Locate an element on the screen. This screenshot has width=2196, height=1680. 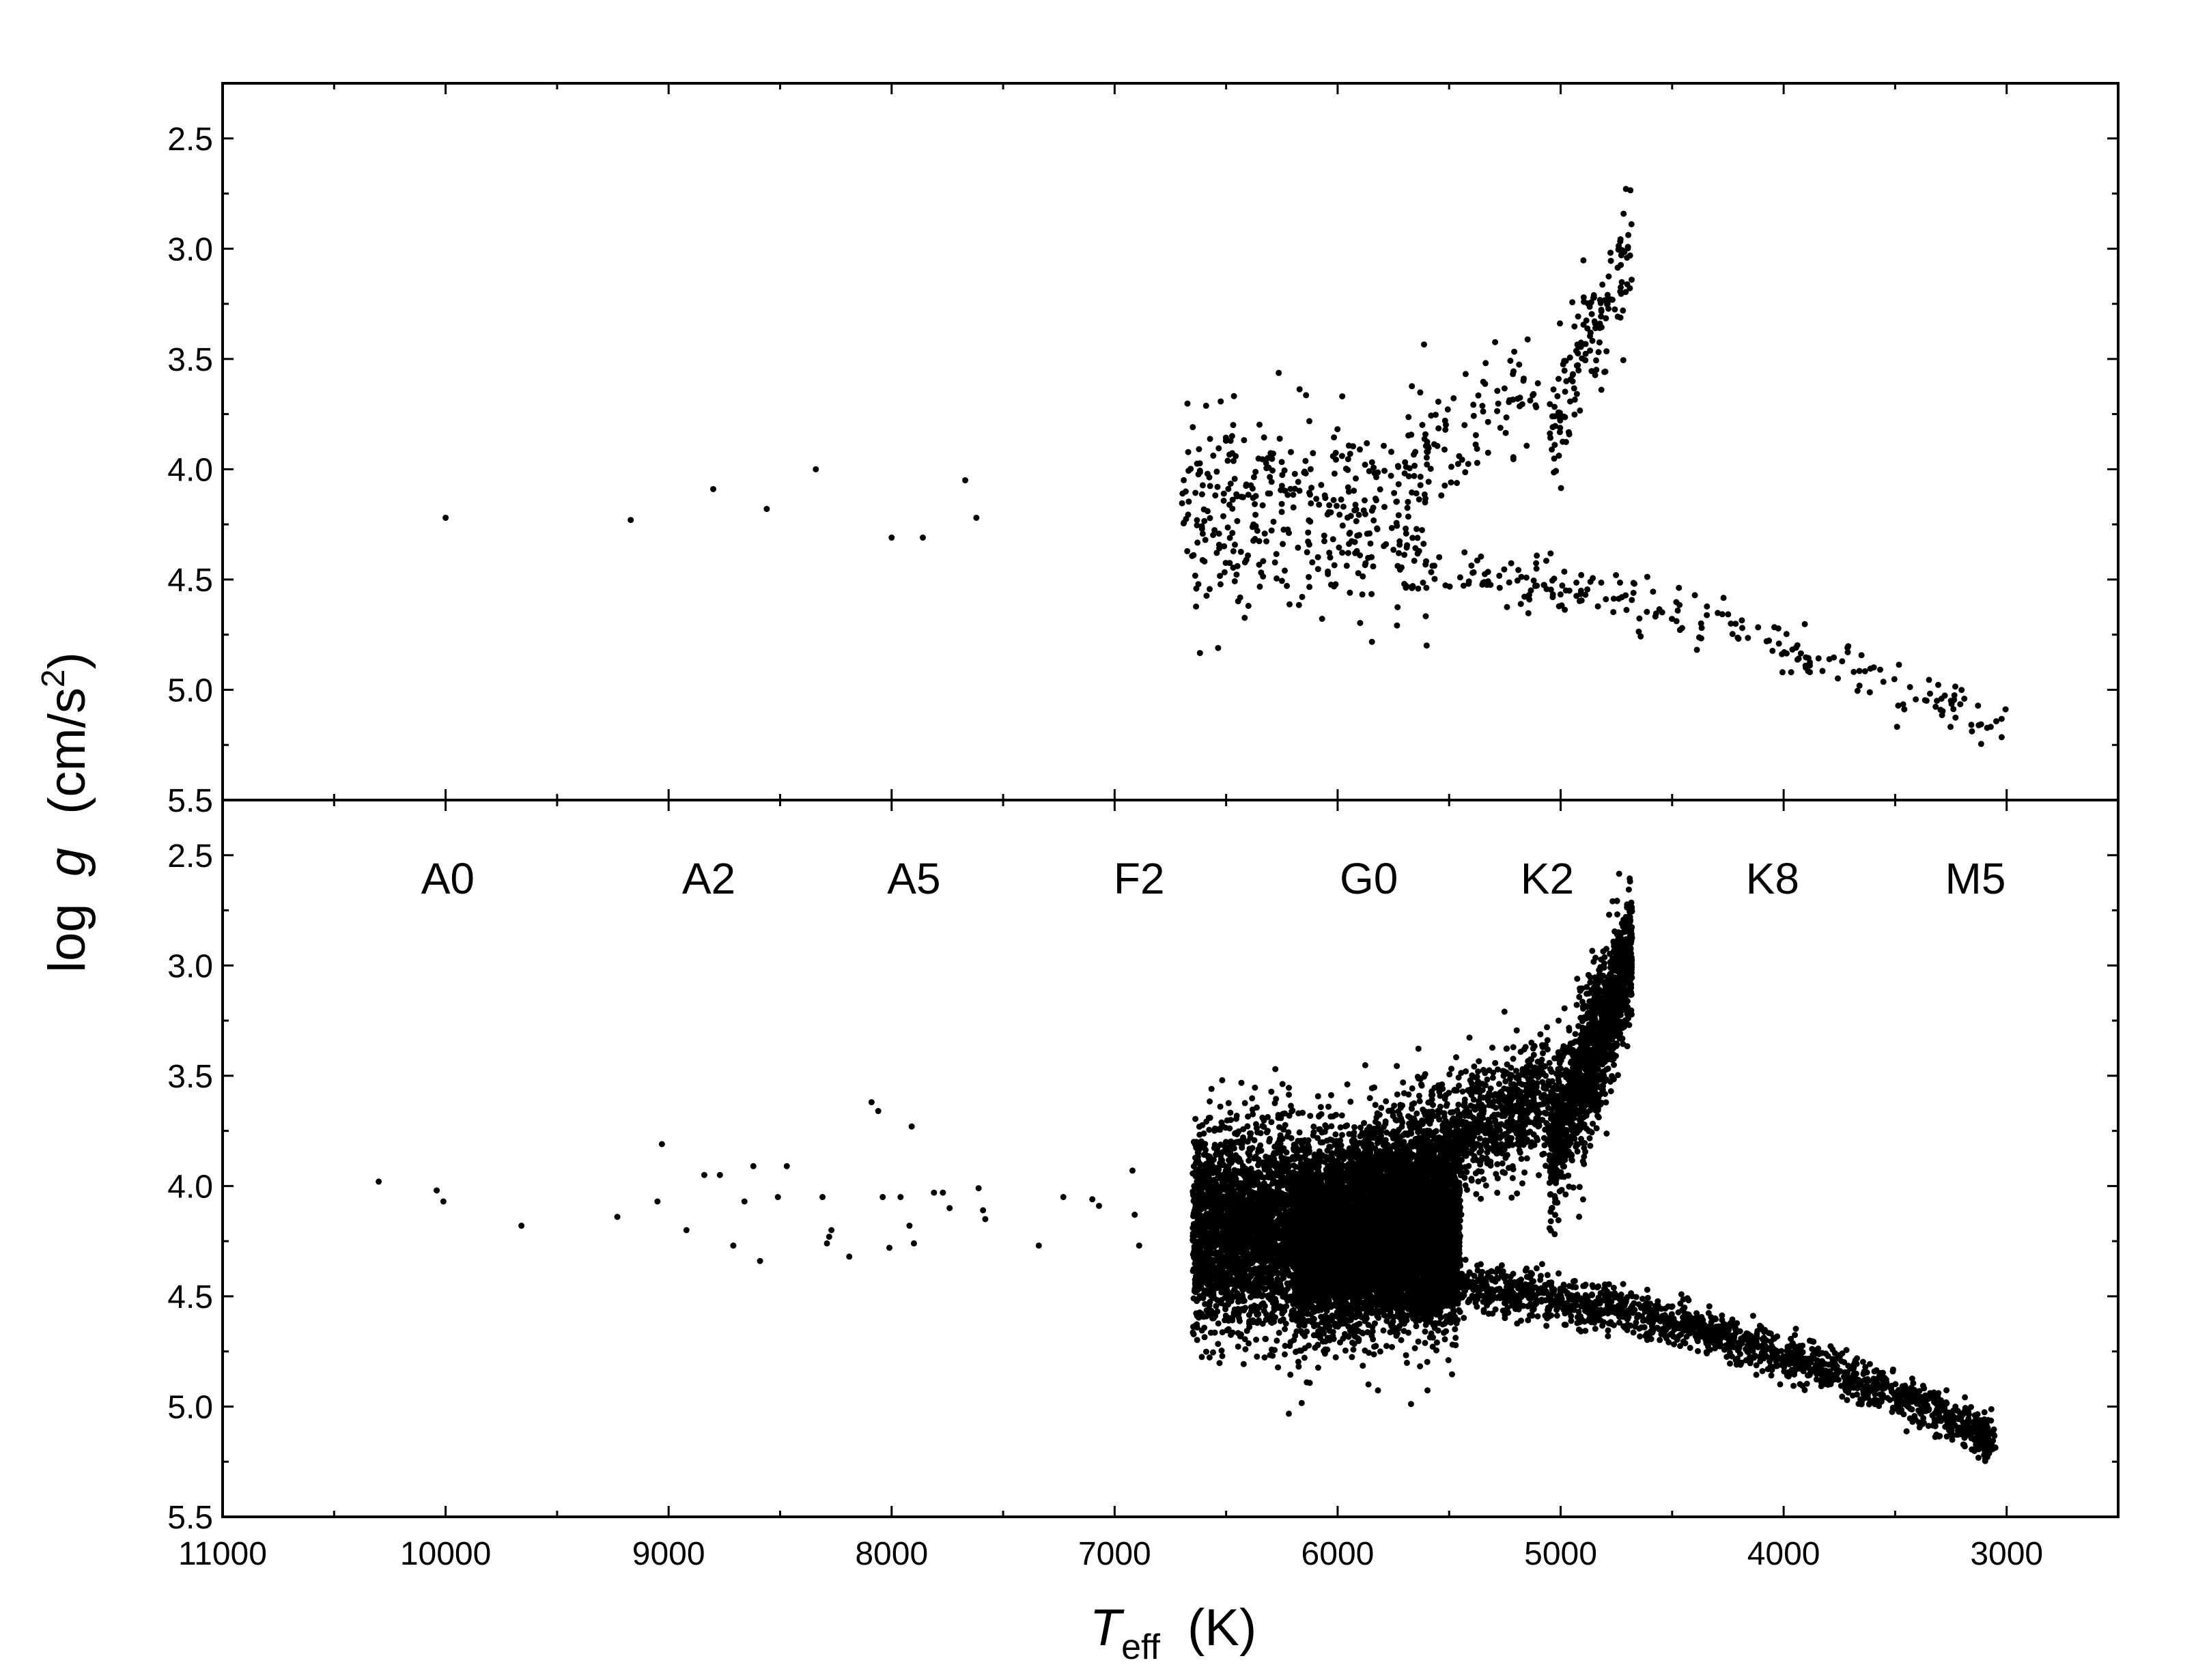
y-tick-label: 2.5 is located at coordinates (190, 140).